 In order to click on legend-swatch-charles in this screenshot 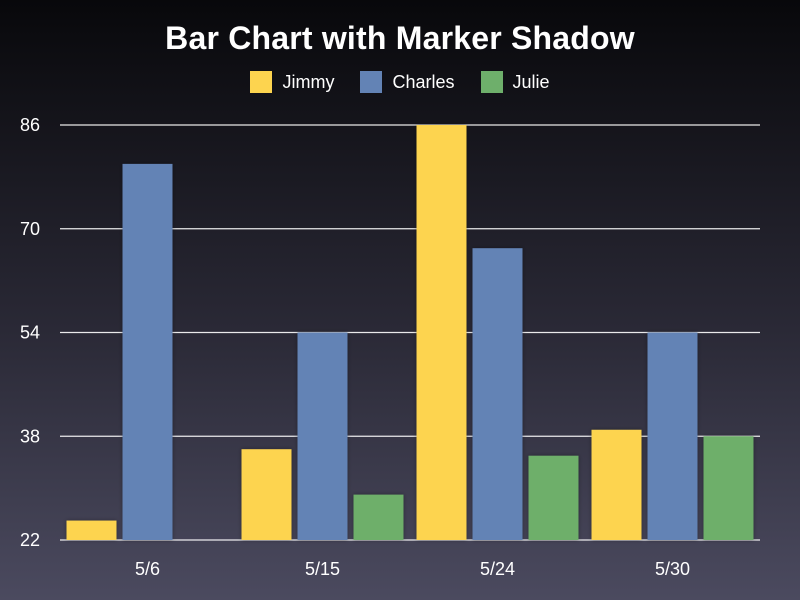, I will do `click(371, 82)`.